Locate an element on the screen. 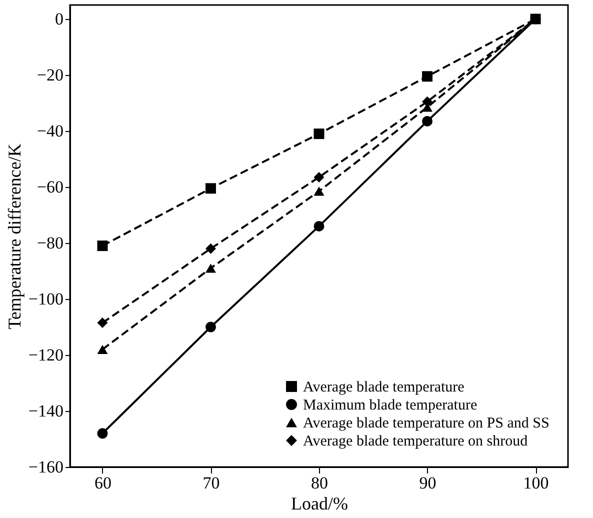  y-tick-label: 0 is located at coordinates (59, 19).